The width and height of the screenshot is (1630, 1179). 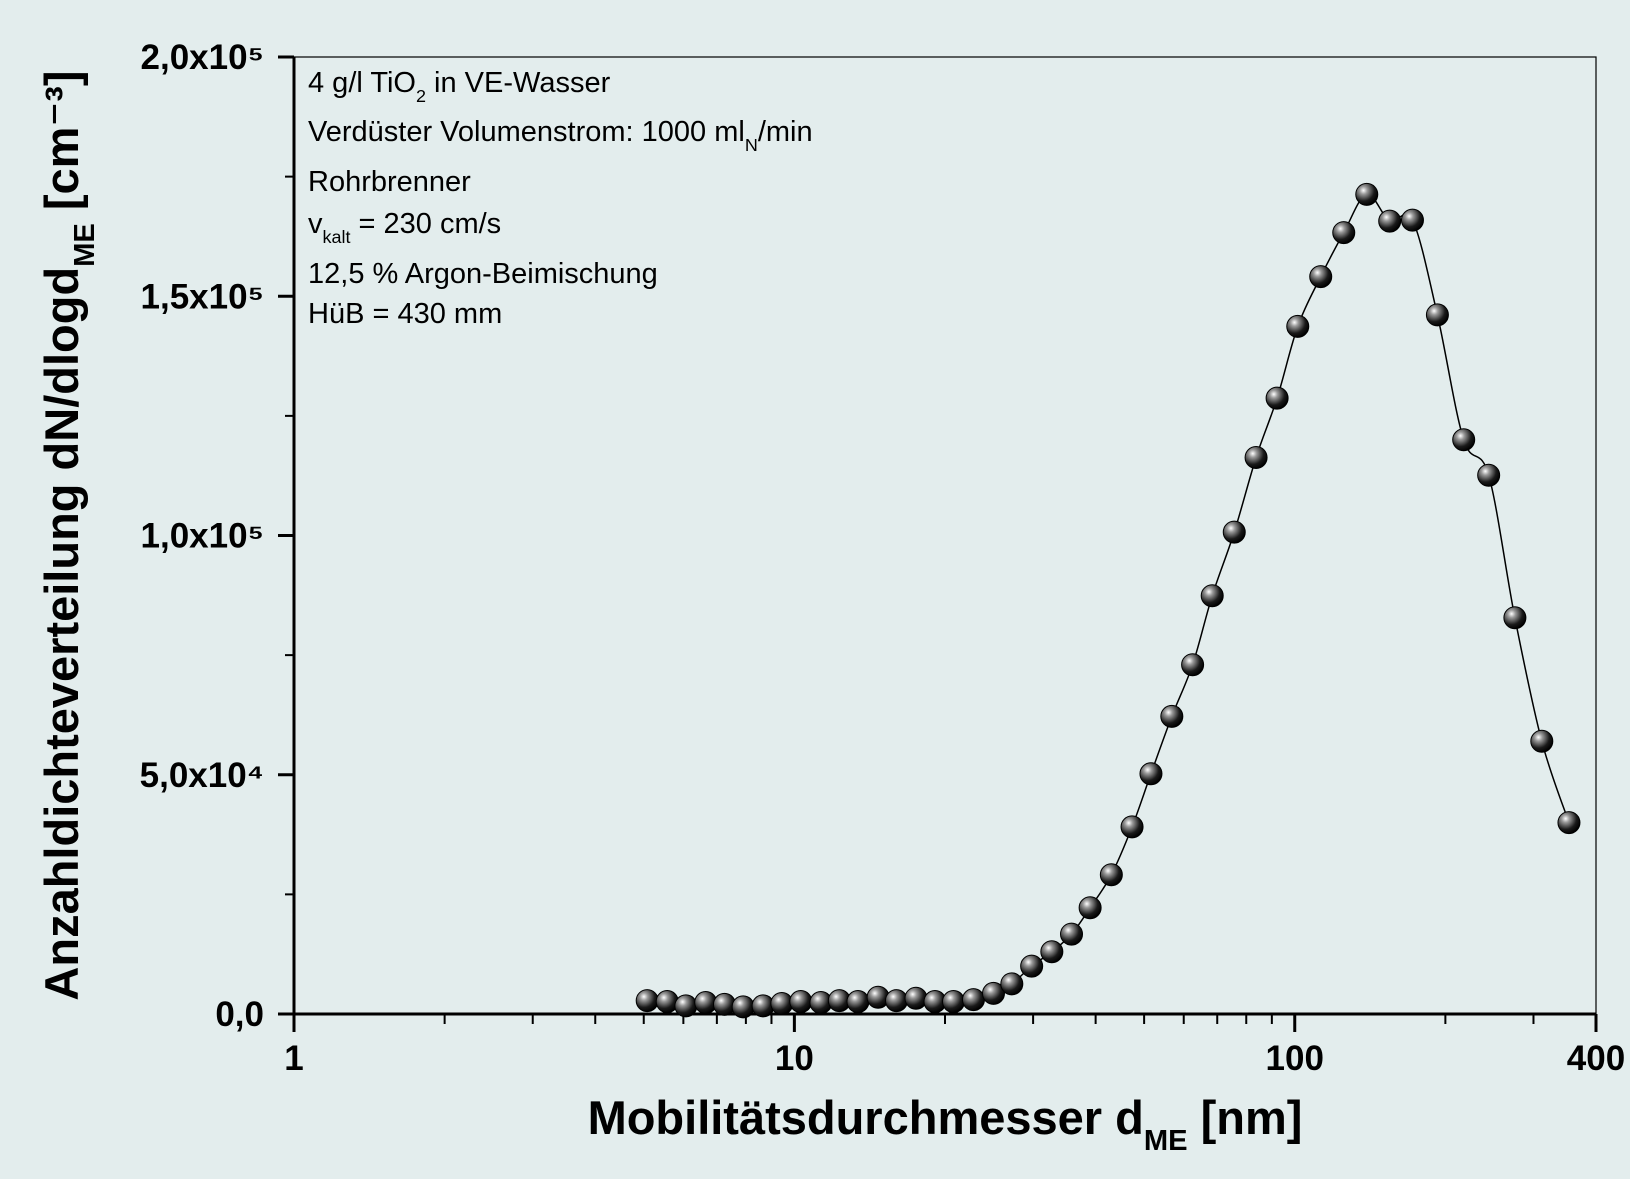 I want to click on annotation: 4 g/l TiO2 in VE-Wasser, so click(x=459, y=86).